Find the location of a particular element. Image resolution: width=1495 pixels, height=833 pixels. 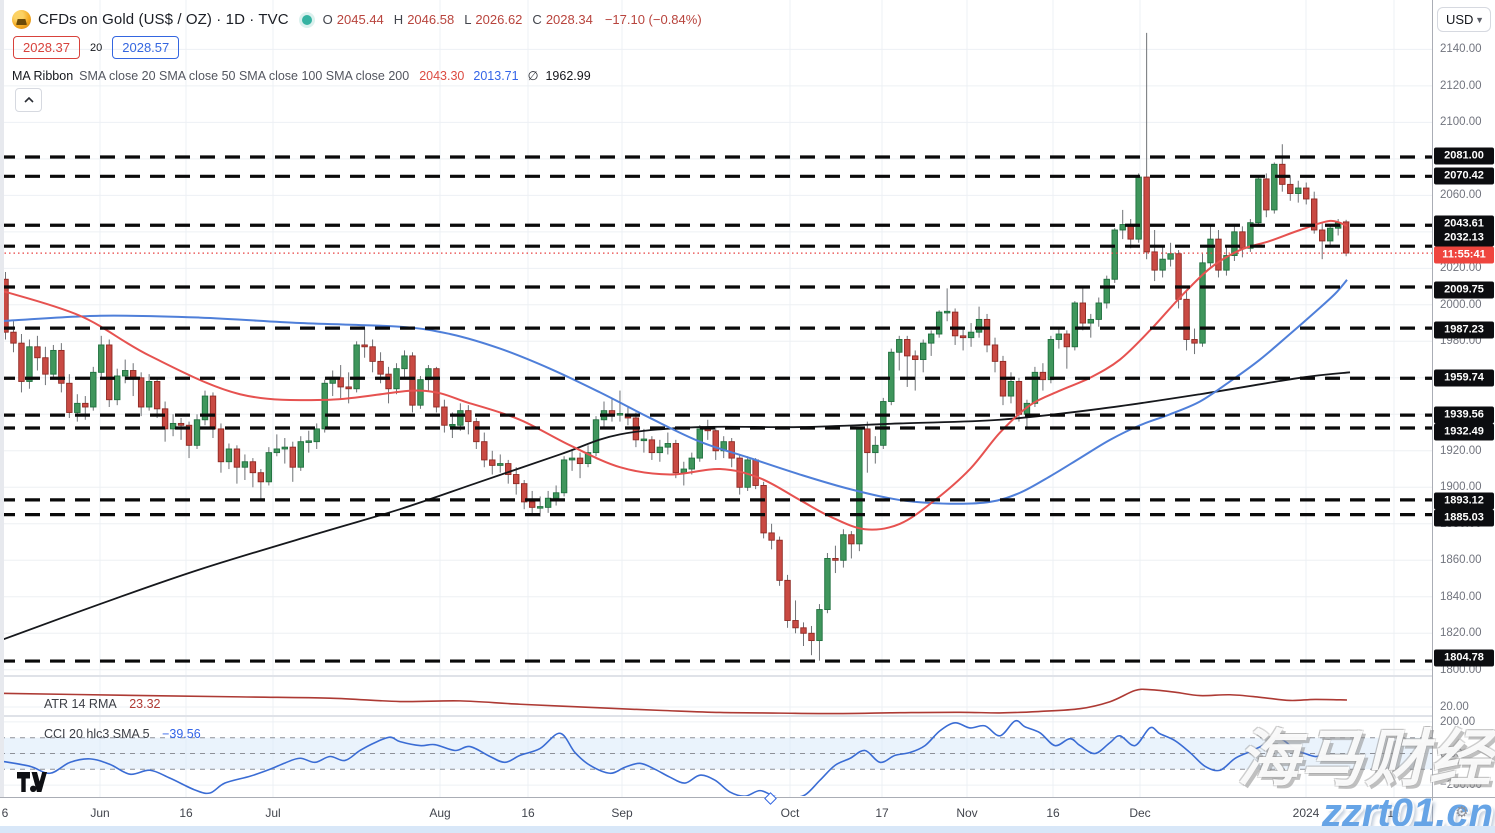

price-tick: 1920.00 is located at coordinates (1461, 450).